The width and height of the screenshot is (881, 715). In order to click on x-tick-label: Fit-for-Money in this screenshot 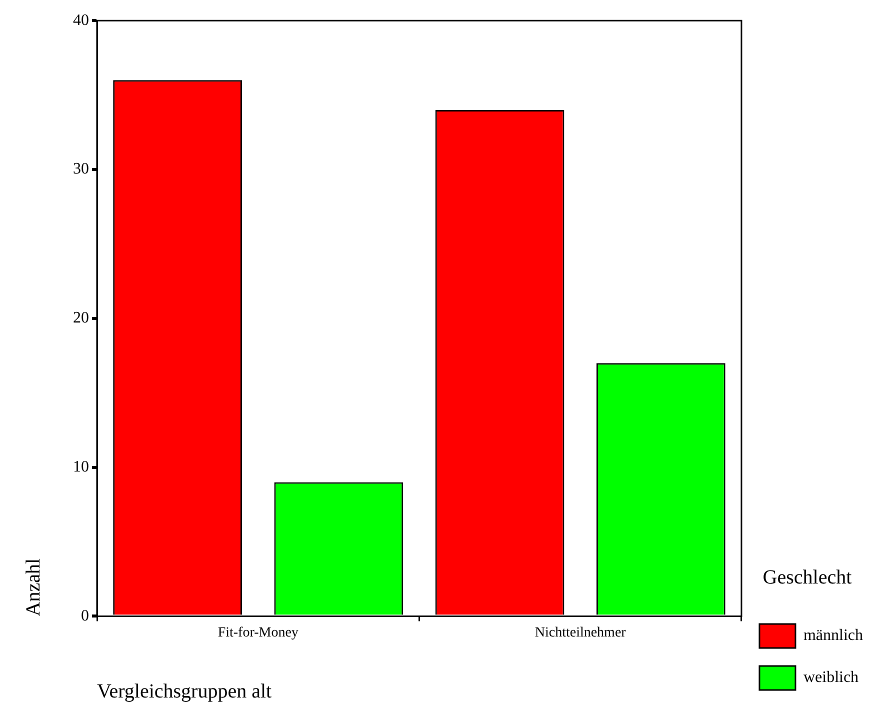, I will do `click(258, 632)`.